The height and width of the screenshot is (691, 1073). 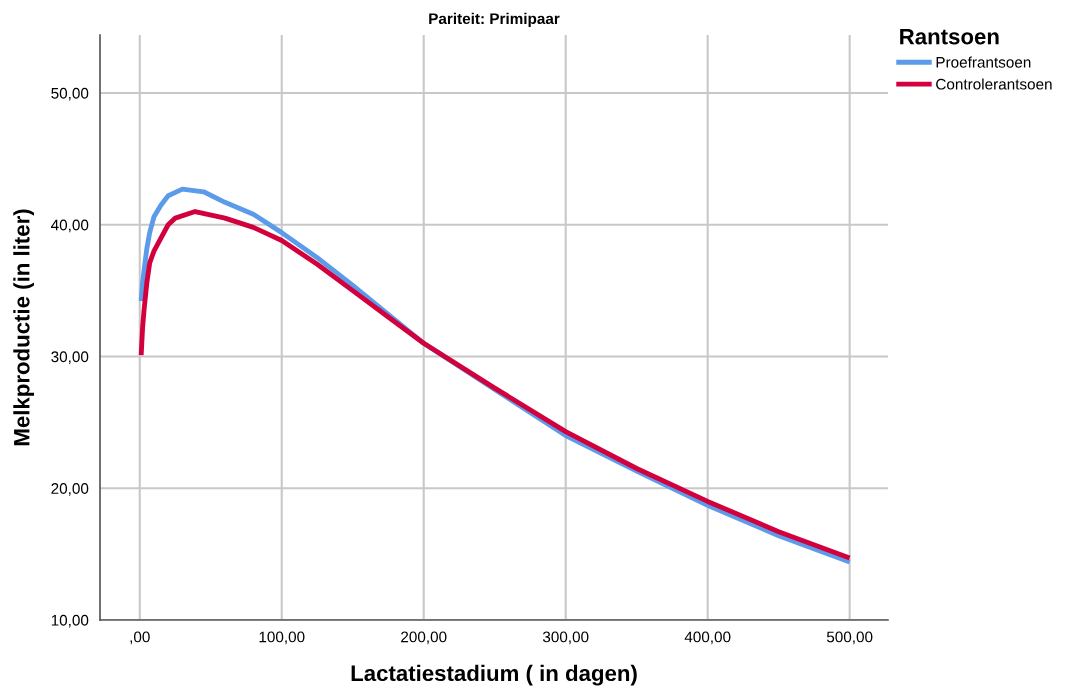 What do you see at coordinates (994, 84) in the screenshot?
I see `legend-label: Controlerantsoen` at bounding box center [994, 84].